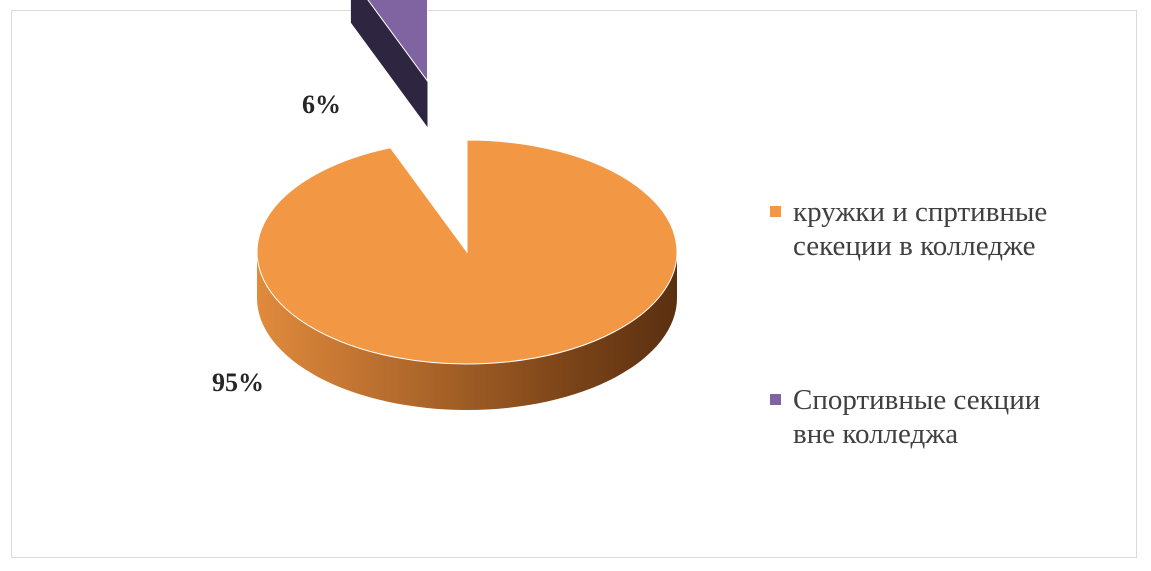  I want to click on legend-item-1: Спортивные секции вне колледжа, so click(940, 417).